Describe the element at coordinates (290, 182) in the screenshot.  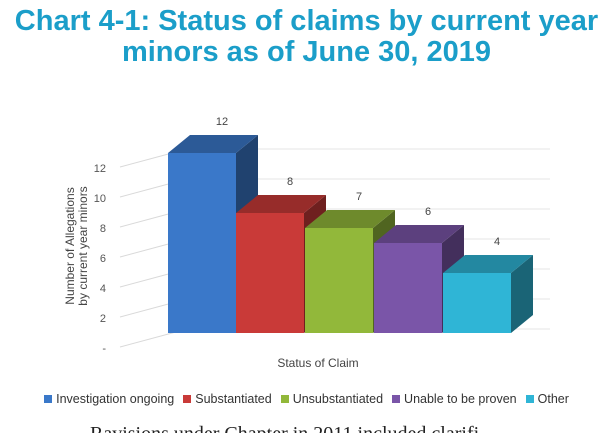
I see `data-label: 8` at that location.